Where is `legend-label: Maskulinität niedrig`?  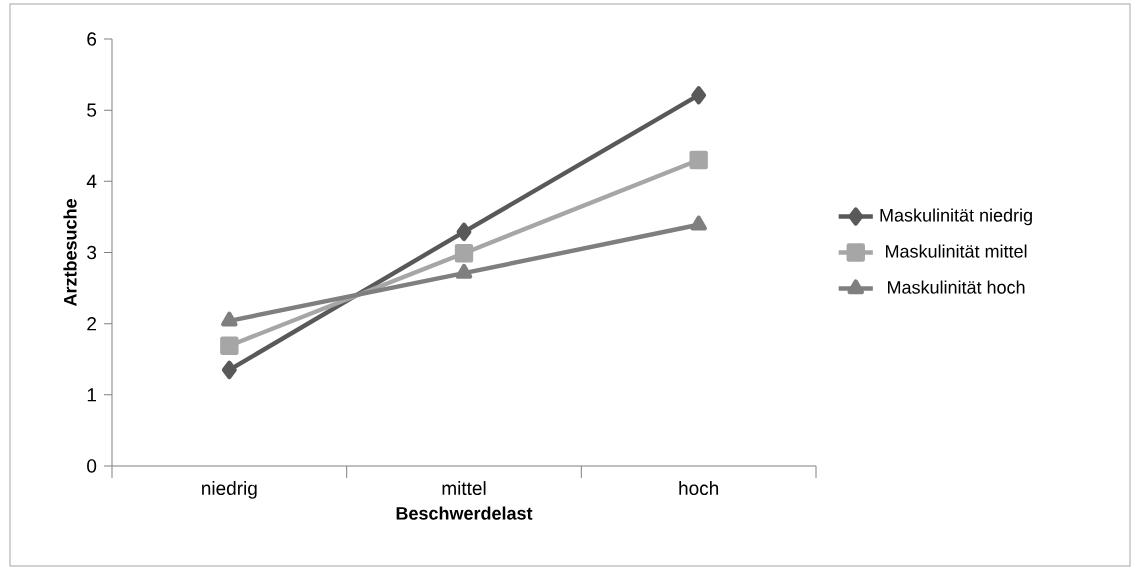 legend-label: Maskulinität niedrig is located at coordinates (956, 217).